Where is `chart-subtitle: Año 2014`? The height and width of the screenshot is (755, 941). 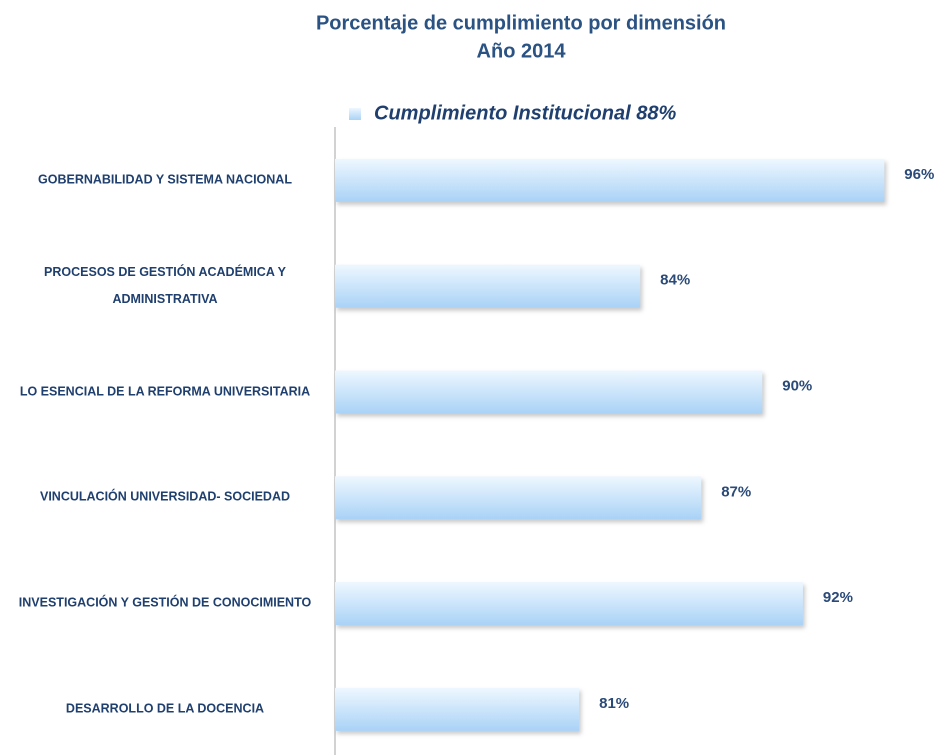 chart-subtitle: Año 2014 is located at coordinates (522, 51).